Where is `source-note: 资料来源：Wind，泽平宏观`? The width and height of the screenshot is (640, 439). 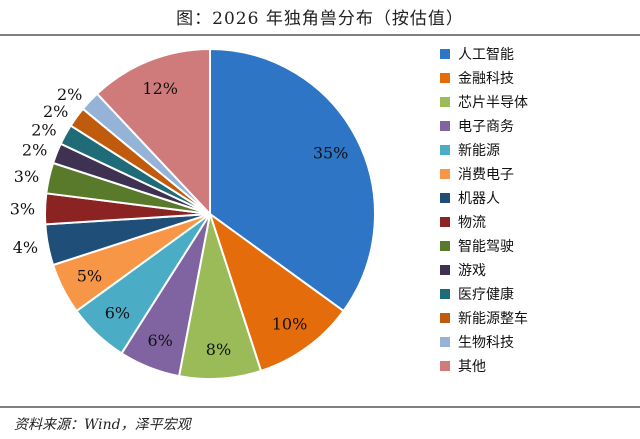
source-note: 资料来源：Wind，泽平宏观 is located at coordinates (102, 425).